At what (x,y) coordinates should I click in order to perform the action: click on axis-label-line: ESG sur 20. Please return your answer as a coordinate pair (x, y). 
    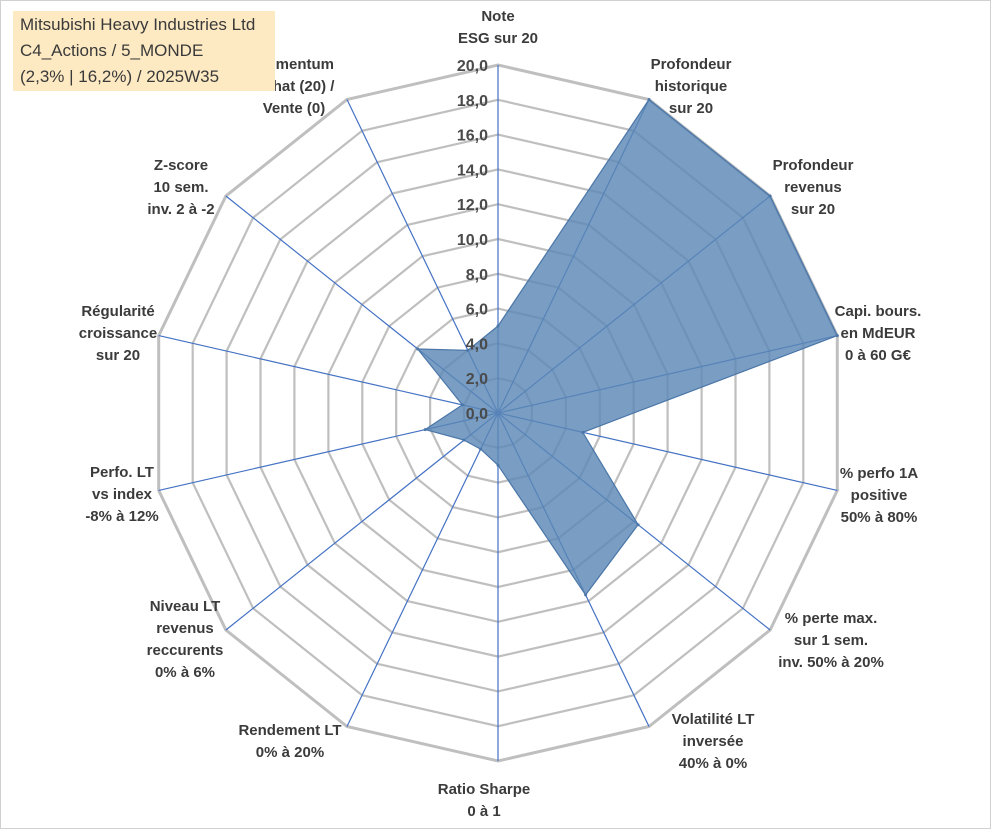
    Looking at the image, I should click on (498, 38).